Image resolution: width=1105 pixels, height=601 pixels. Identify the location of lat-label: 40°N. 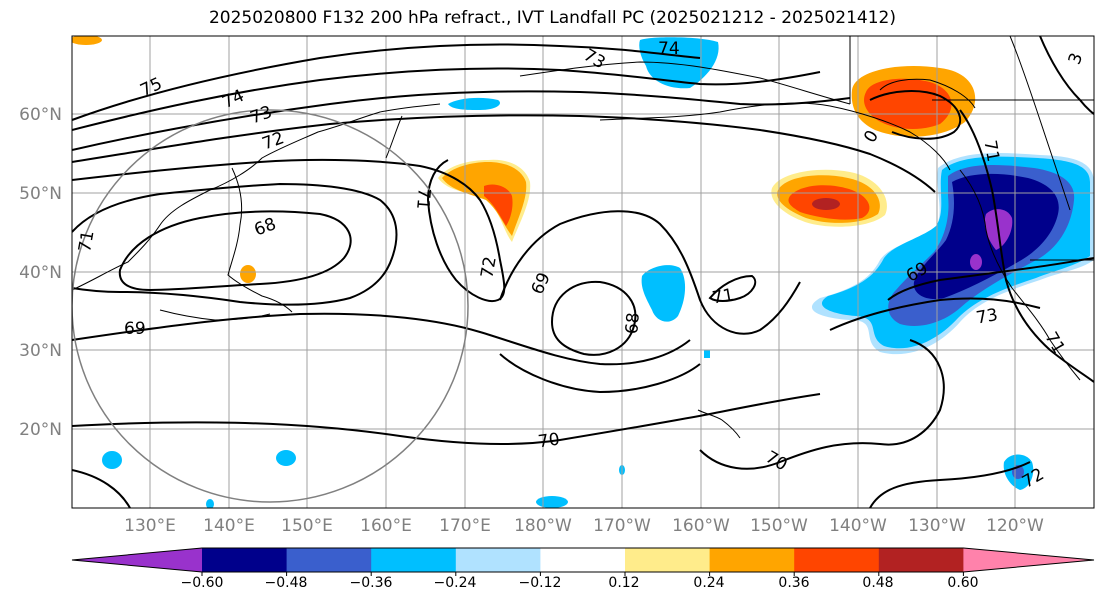
(40, 273).